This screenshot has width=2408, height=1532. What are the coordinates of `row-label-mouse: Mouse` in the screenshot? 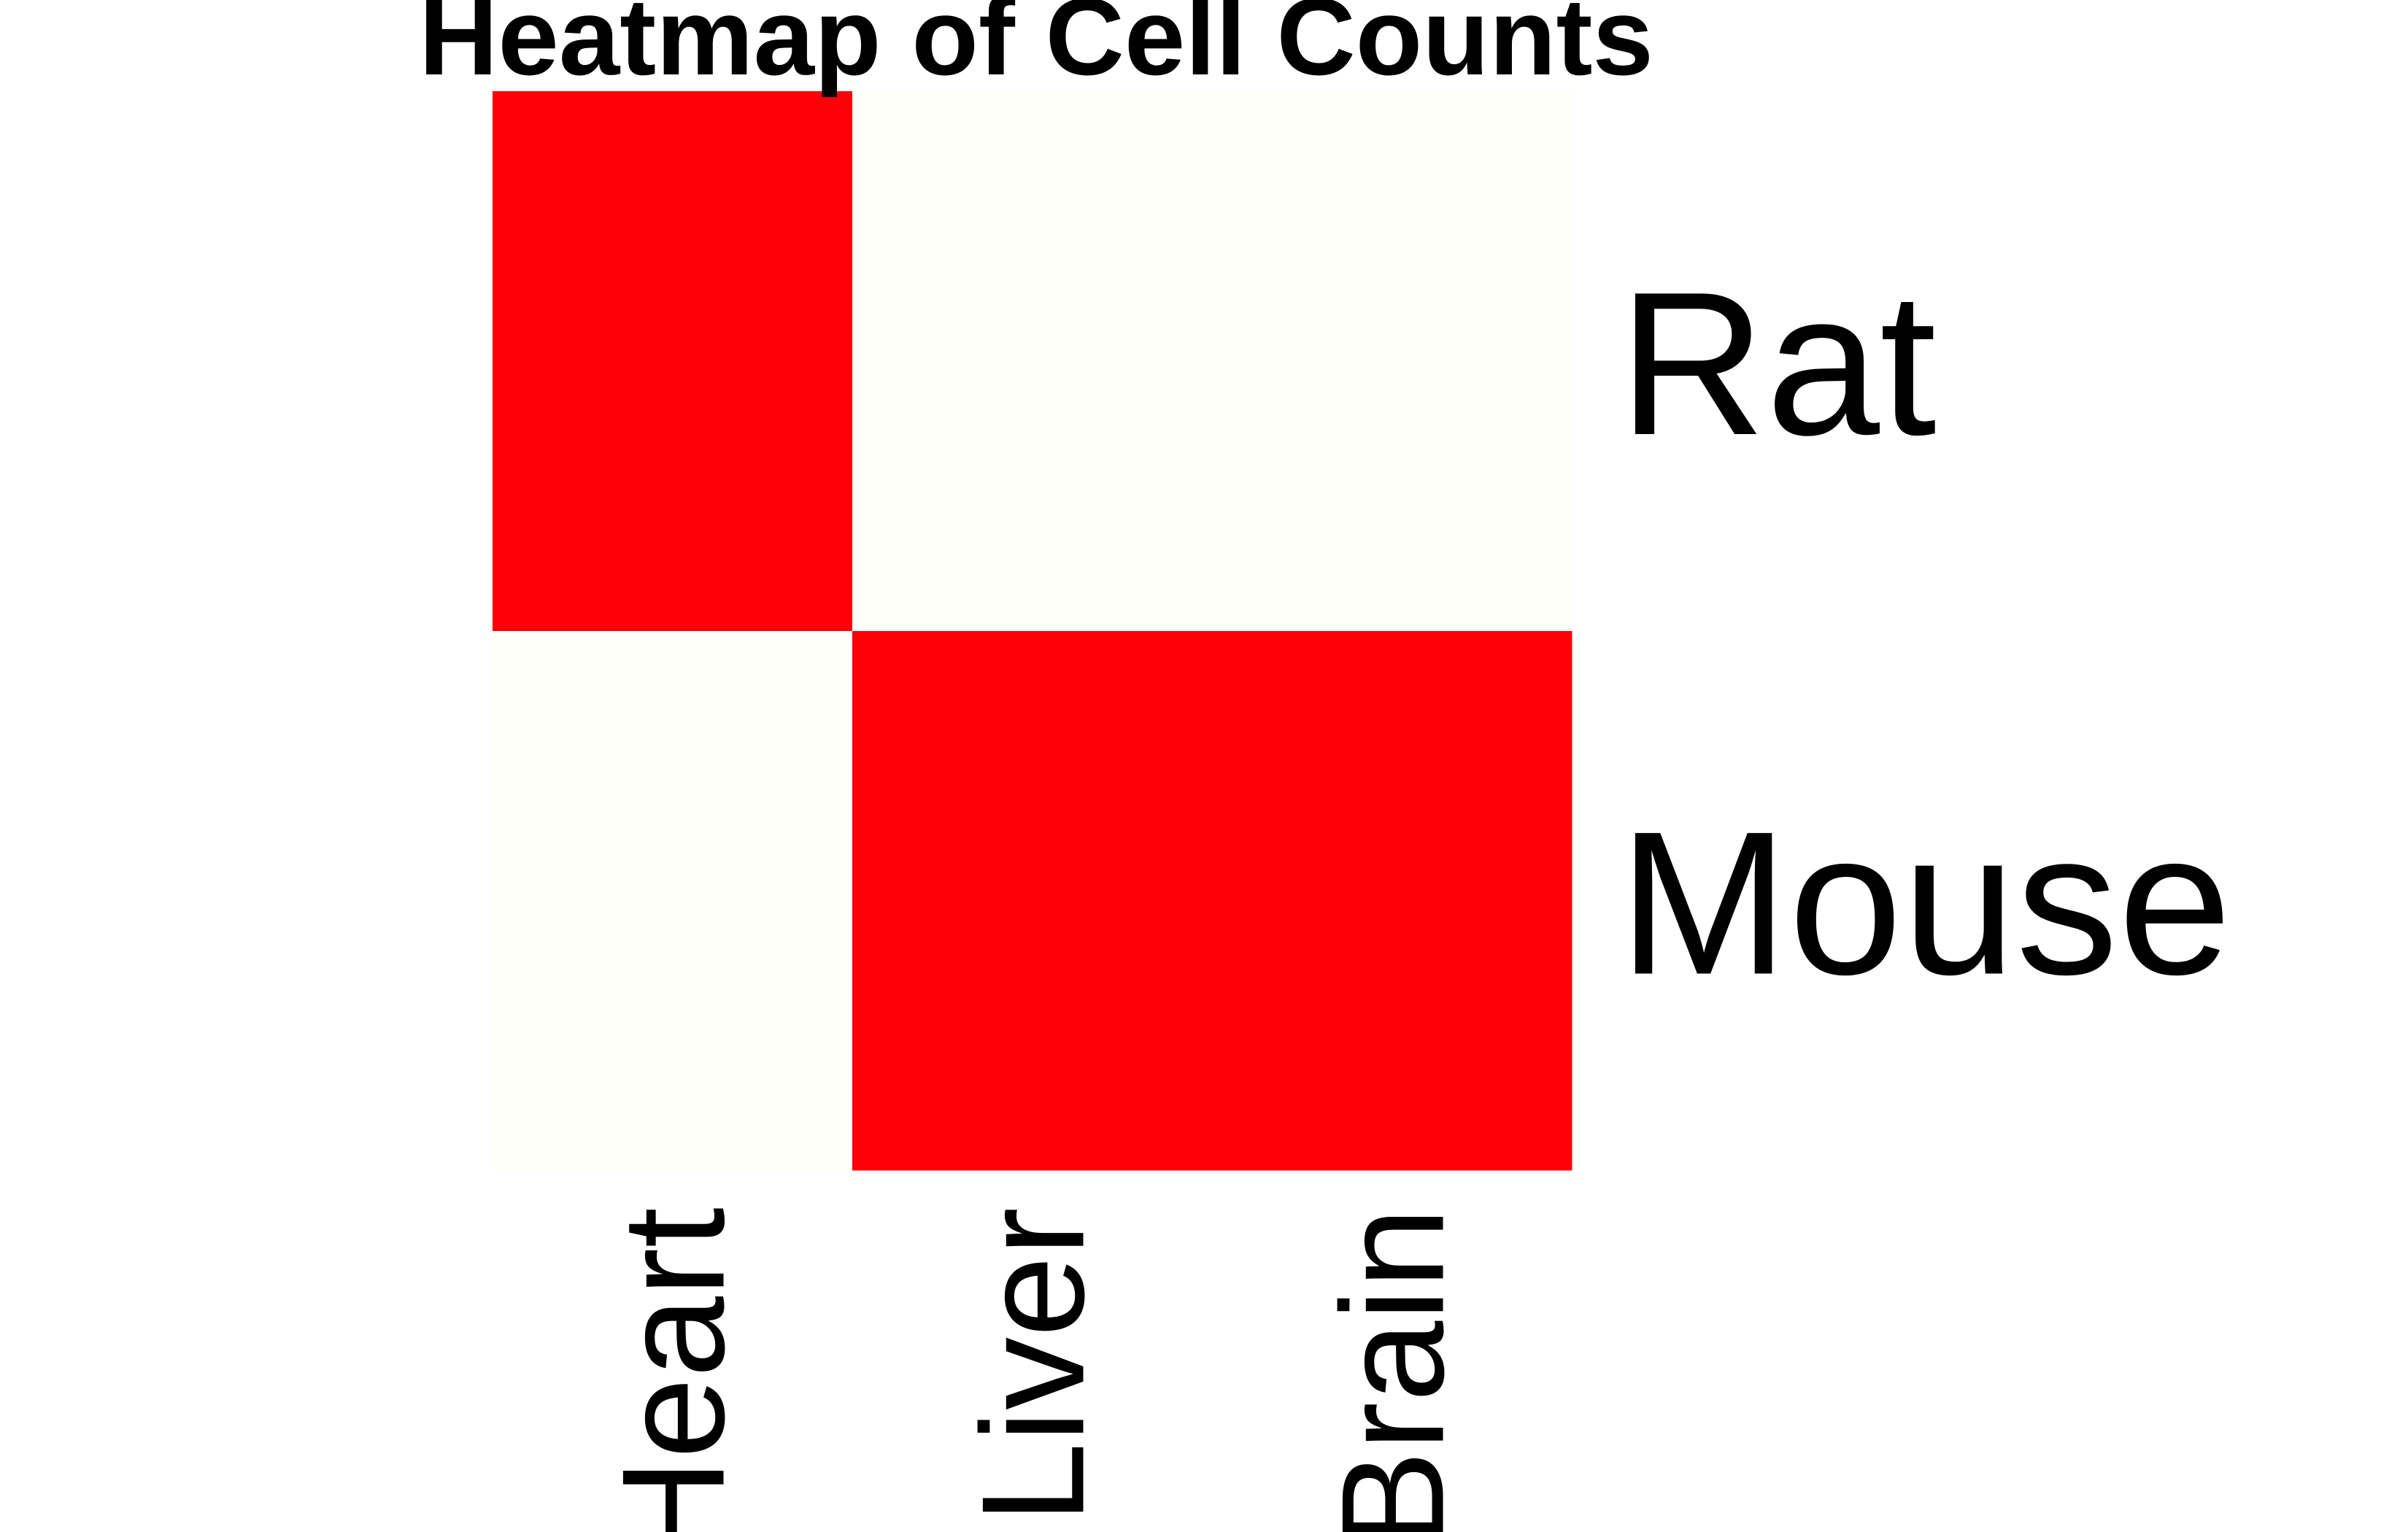 It's located at (1924, 904).